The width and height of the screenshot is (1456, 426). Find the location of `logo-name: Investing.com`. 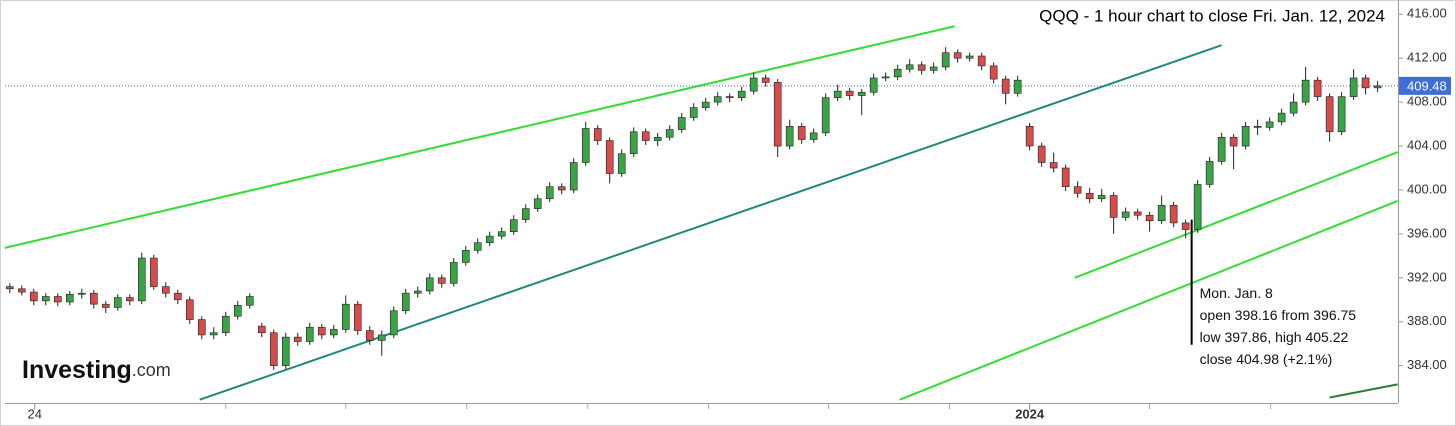

logo-name: Investing.com is located at coordinates (96, 370).